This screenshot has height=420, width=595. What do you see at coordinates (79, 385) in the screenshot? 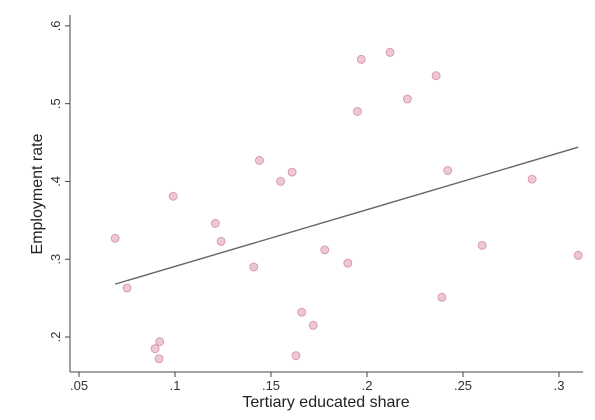
I see `x-tick-label: .05` at bounding box center [79, 385].